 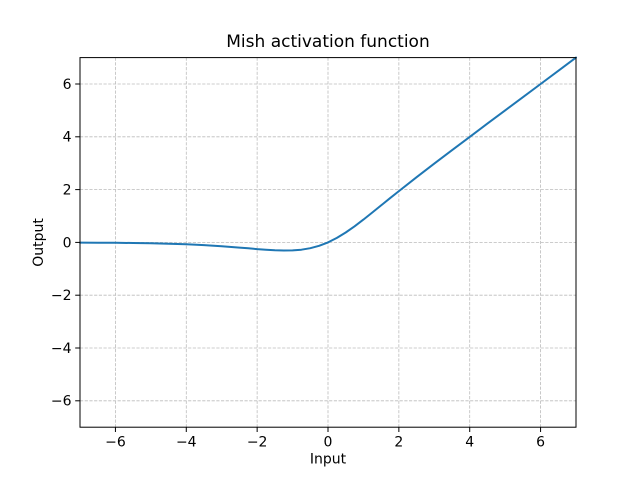 What do you see at coordinates (67, 191) in the screenshot?
I see `y-tick-label: 2` at bounding box center [67, 191].